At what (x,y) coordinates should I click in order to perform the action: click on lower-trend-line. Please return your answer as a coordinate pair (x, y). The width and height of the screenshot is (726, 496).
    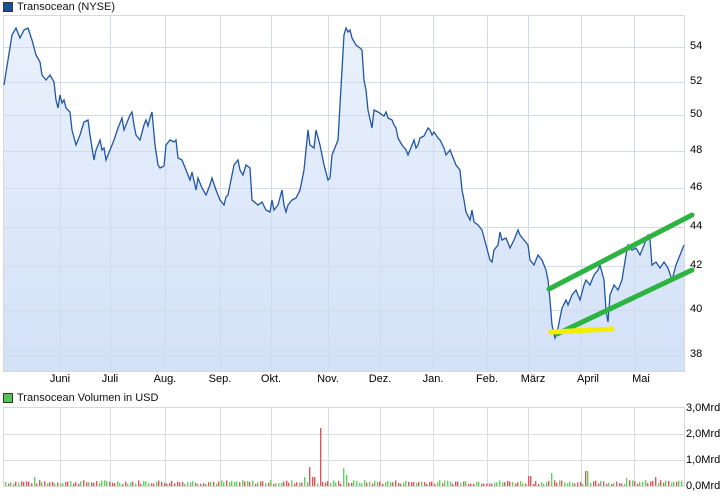
    Looking at the image, I should click on (624, 302).